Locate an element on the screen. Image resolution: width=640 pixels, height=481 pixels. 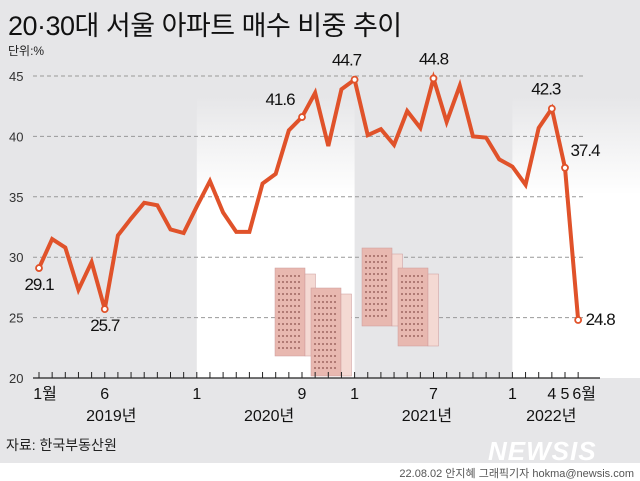
data-label: 42.3 is located at coordinates (546, 89).